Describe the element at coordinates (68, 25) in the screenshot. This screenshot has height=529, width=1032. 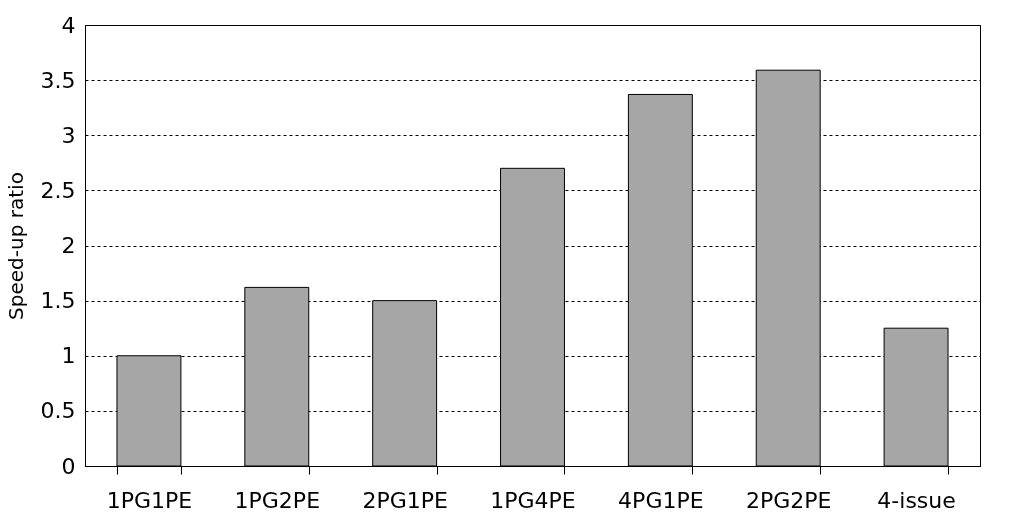
I see `y-tick-label: 4` at that location.